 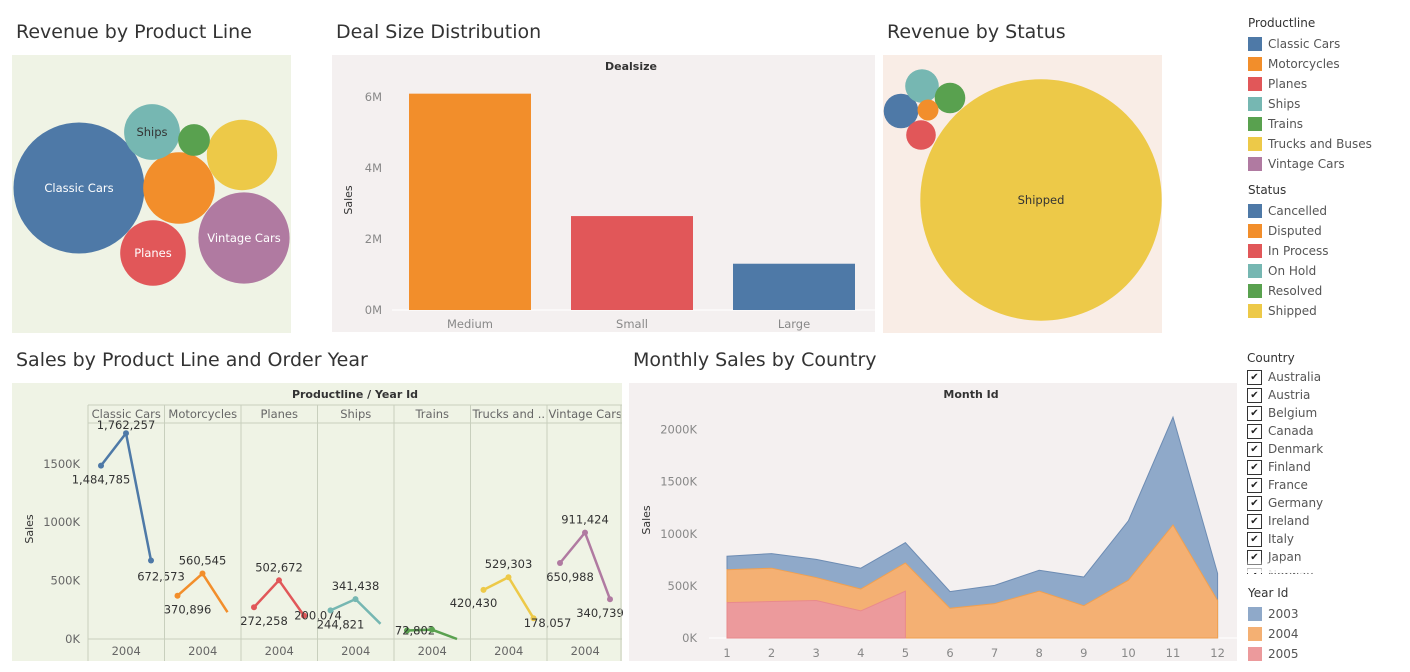 I want to click on country-option-denmark: ✔ Denmark, so click(x=1297, y=449).